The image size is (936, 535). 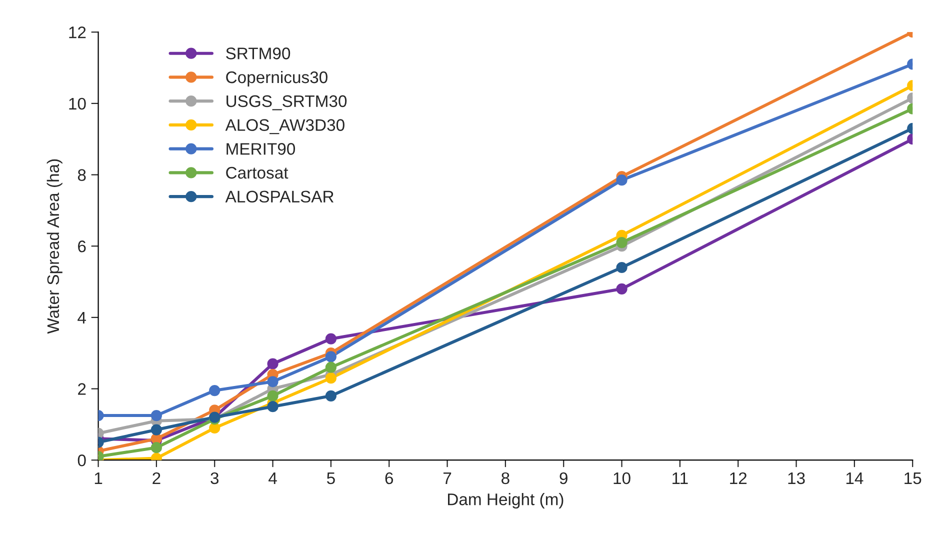 What do you see at coordinates (54, 246) in the screenshot?
I see `y-axis-title: Water Spread Area (ha)` at bounding box center [54, 246].